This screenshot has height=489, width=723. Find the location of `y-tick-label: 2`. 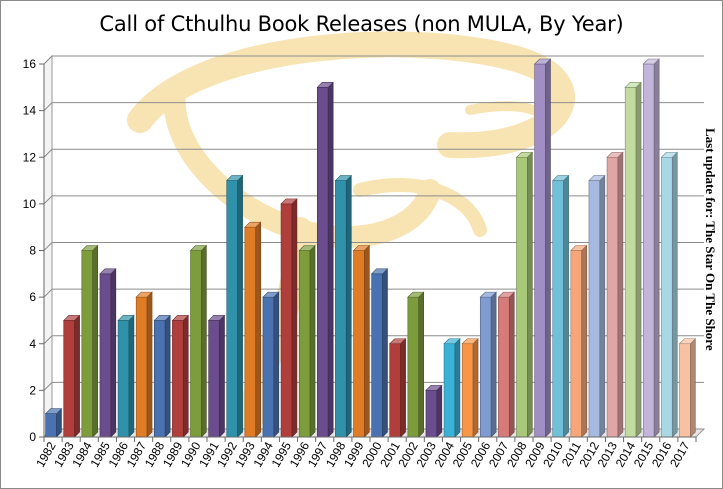

y-tick-label: 2 is located at coordinates (32, 390).